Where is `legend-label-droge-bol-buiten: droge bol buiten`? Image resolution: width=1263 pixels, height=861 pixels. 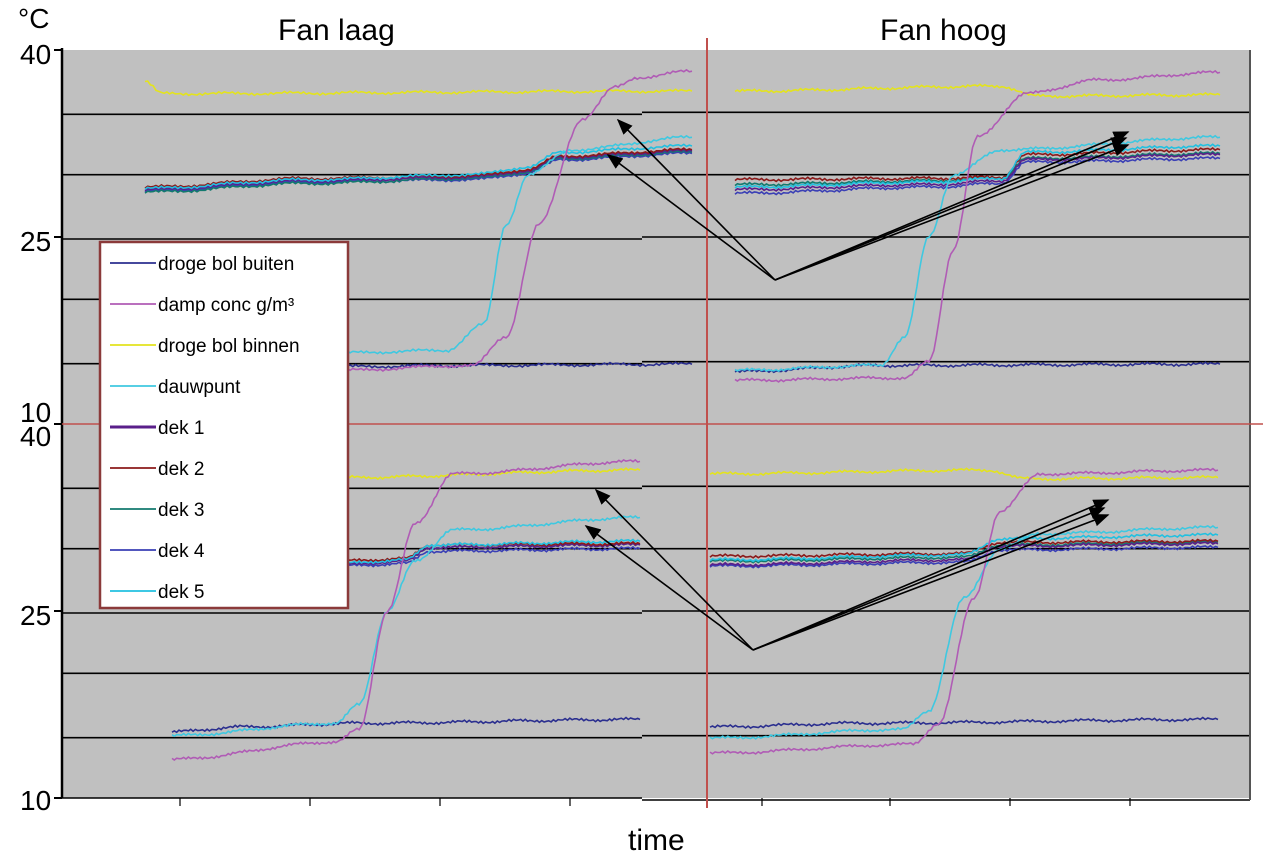 legend-label-droge-bol-buiten: droge bol buiten is located at coordinates (226, 264).